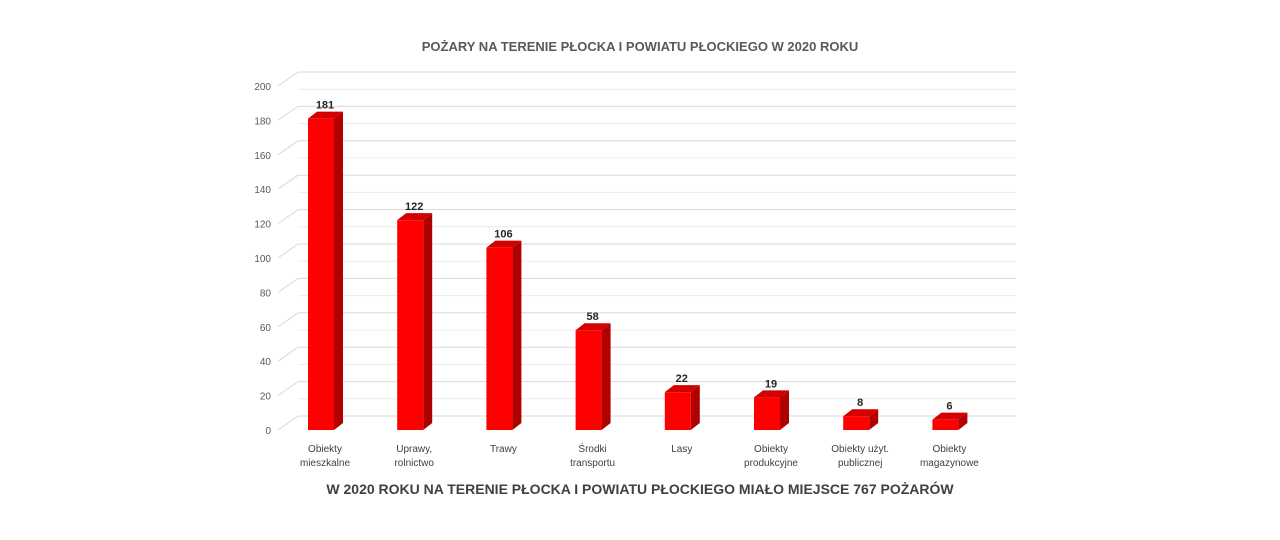  I want to click on y-tick-label: 60, so click(266, 328).